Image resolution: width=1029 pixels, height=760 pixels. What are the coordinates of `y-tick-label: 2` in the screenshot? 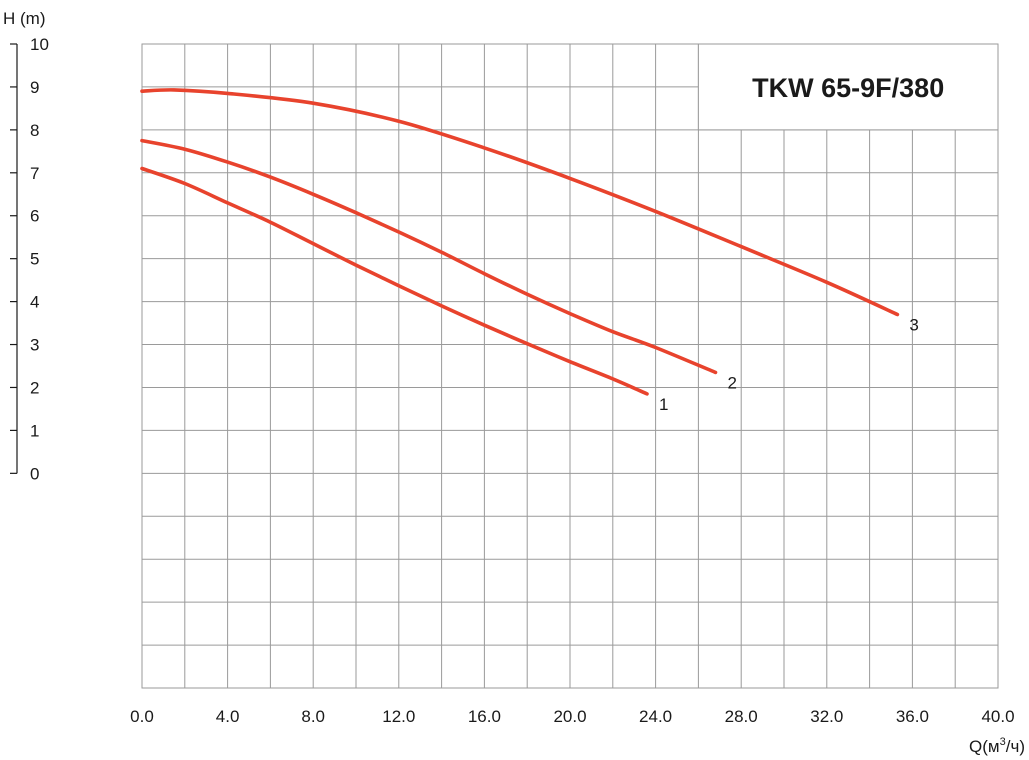 It's located at (34, 387).